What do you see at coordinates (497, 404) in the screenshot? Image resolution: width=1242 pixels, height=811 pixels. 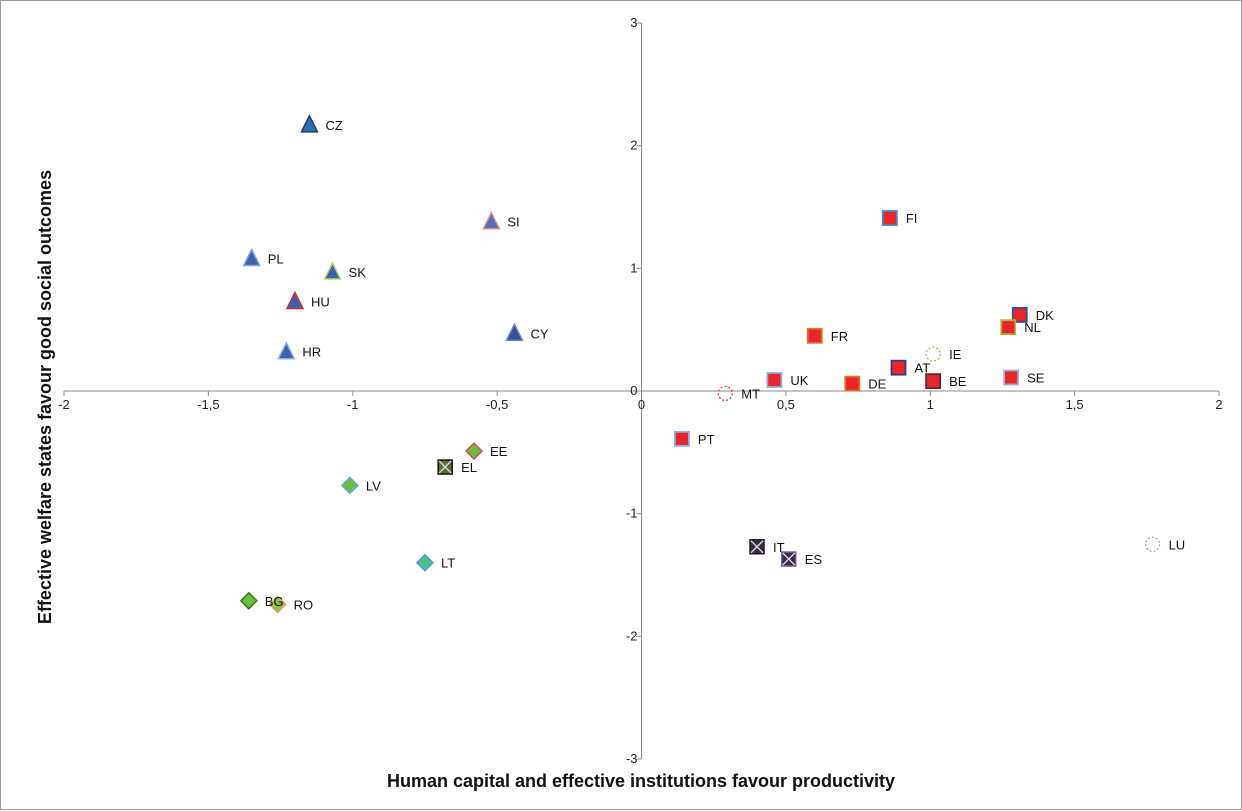 I see `x-tick-label: -0,5` at bounding box center [497, 404].